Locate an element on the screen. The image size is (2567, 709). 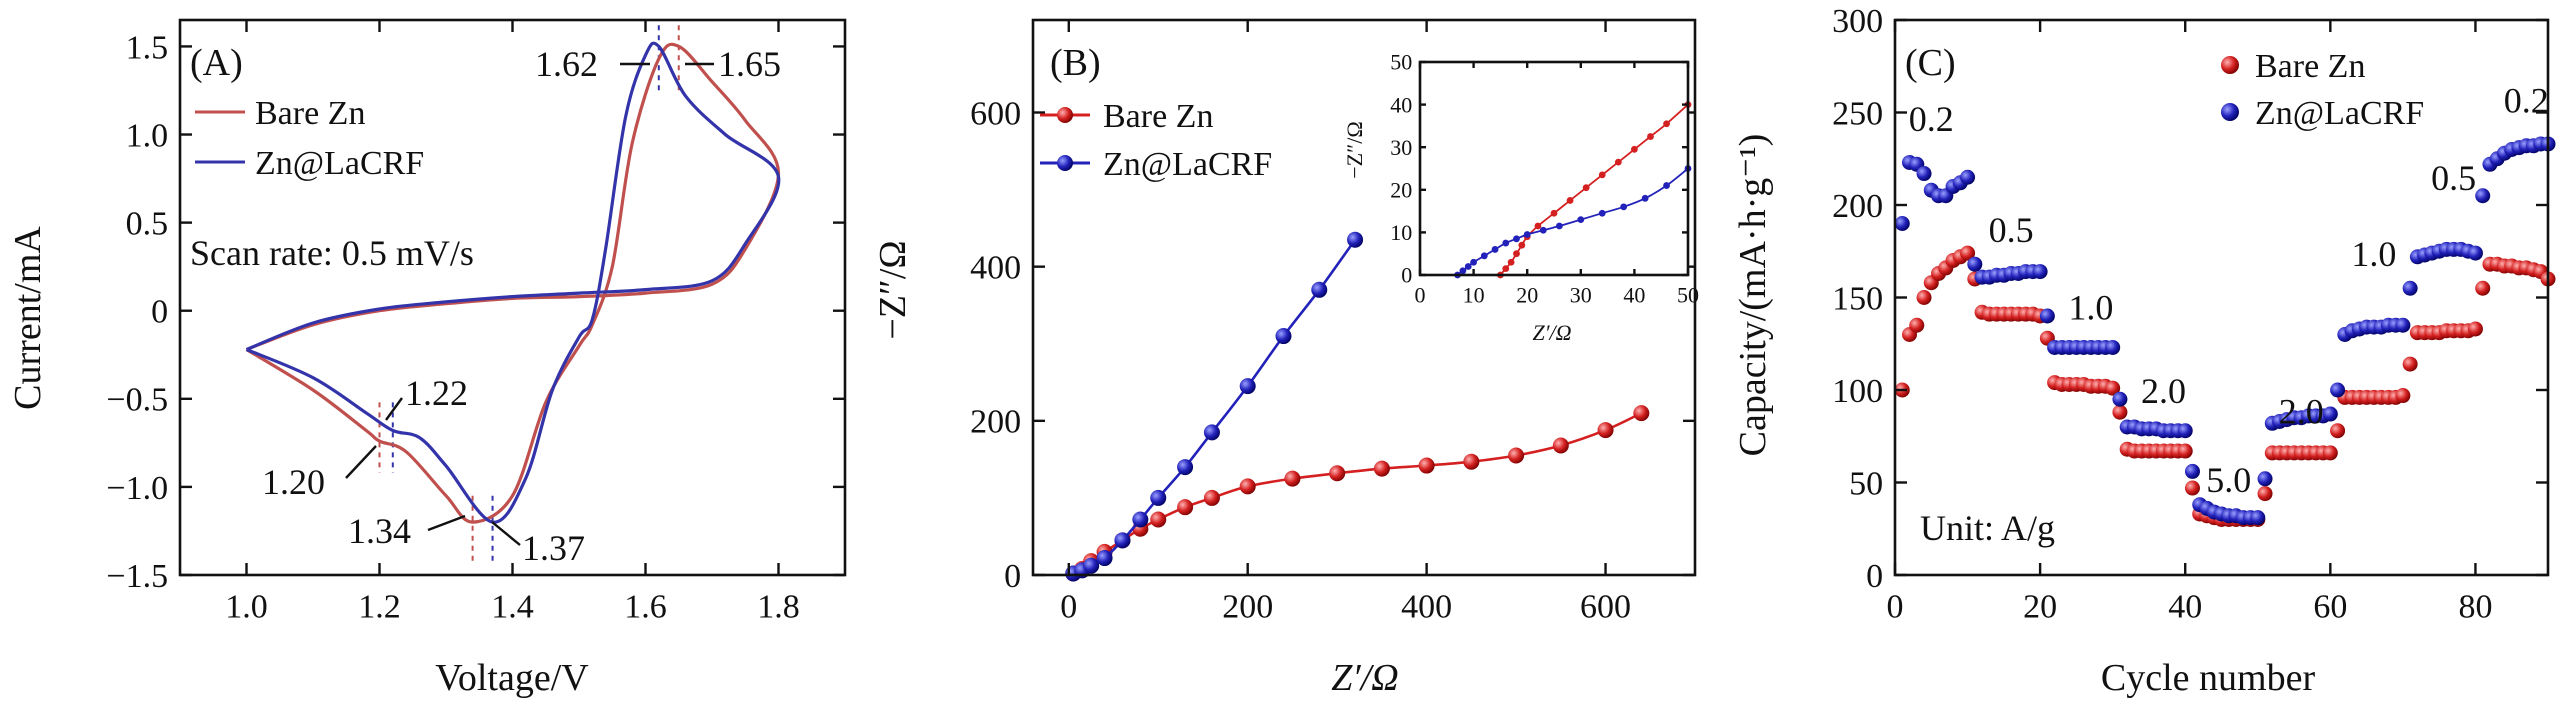
axis-a-xtick-label: 1.4 is located at coordinates (512, 607).